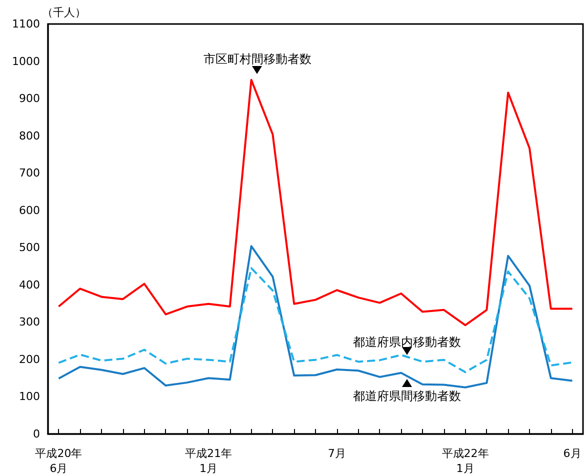  Describe the element at coordinates (29, 173) in the screenshot. I see `y-tick-label: 700` at that location.